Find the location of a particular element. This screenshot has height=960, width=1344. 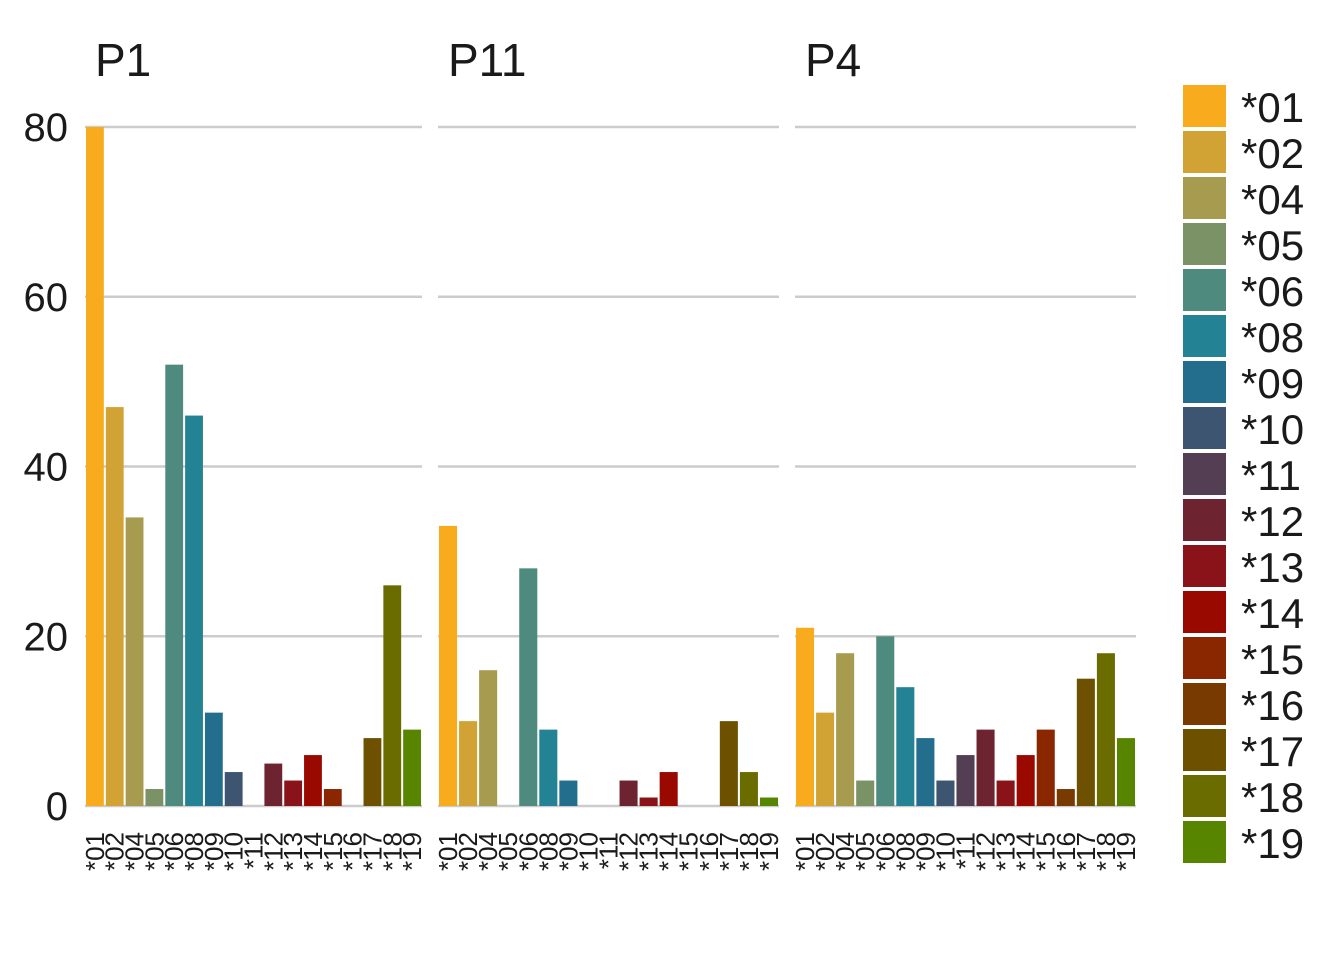

legend-label: *12 is located at coordinates (1272, 521).